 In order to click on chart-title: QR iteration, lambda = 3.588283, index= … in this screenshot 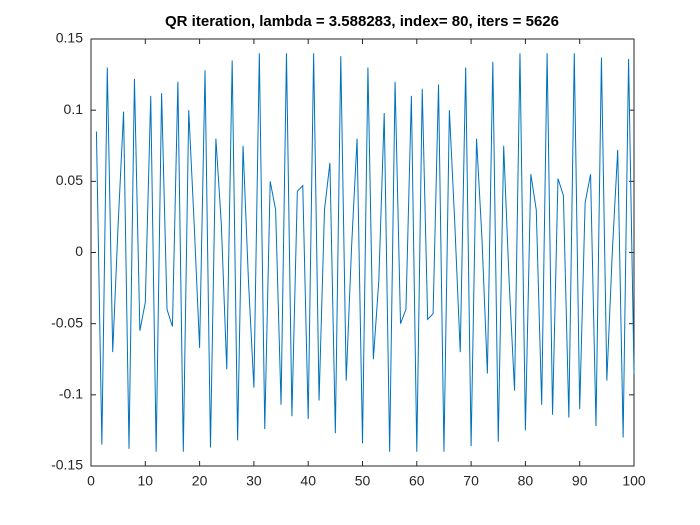, I will do `click(362, 21)`.